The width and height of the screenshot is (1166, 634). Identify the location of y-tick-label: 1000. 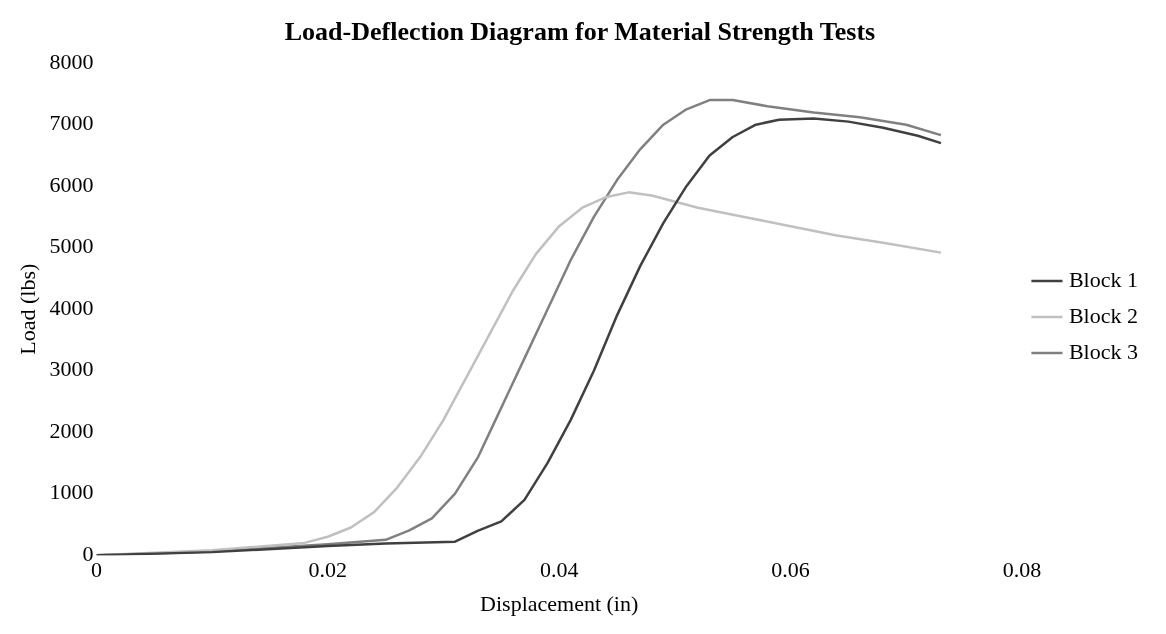
(71, 492).